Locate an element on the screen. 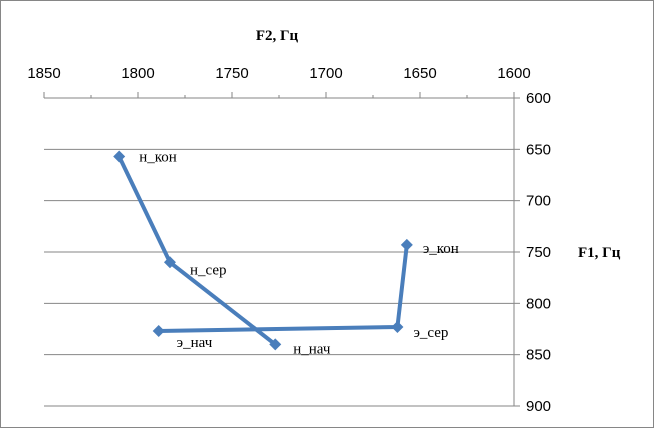 Image resolution: width=654 pixels, height=429 pixels. series-1-line is located at coordinates (197, 250).